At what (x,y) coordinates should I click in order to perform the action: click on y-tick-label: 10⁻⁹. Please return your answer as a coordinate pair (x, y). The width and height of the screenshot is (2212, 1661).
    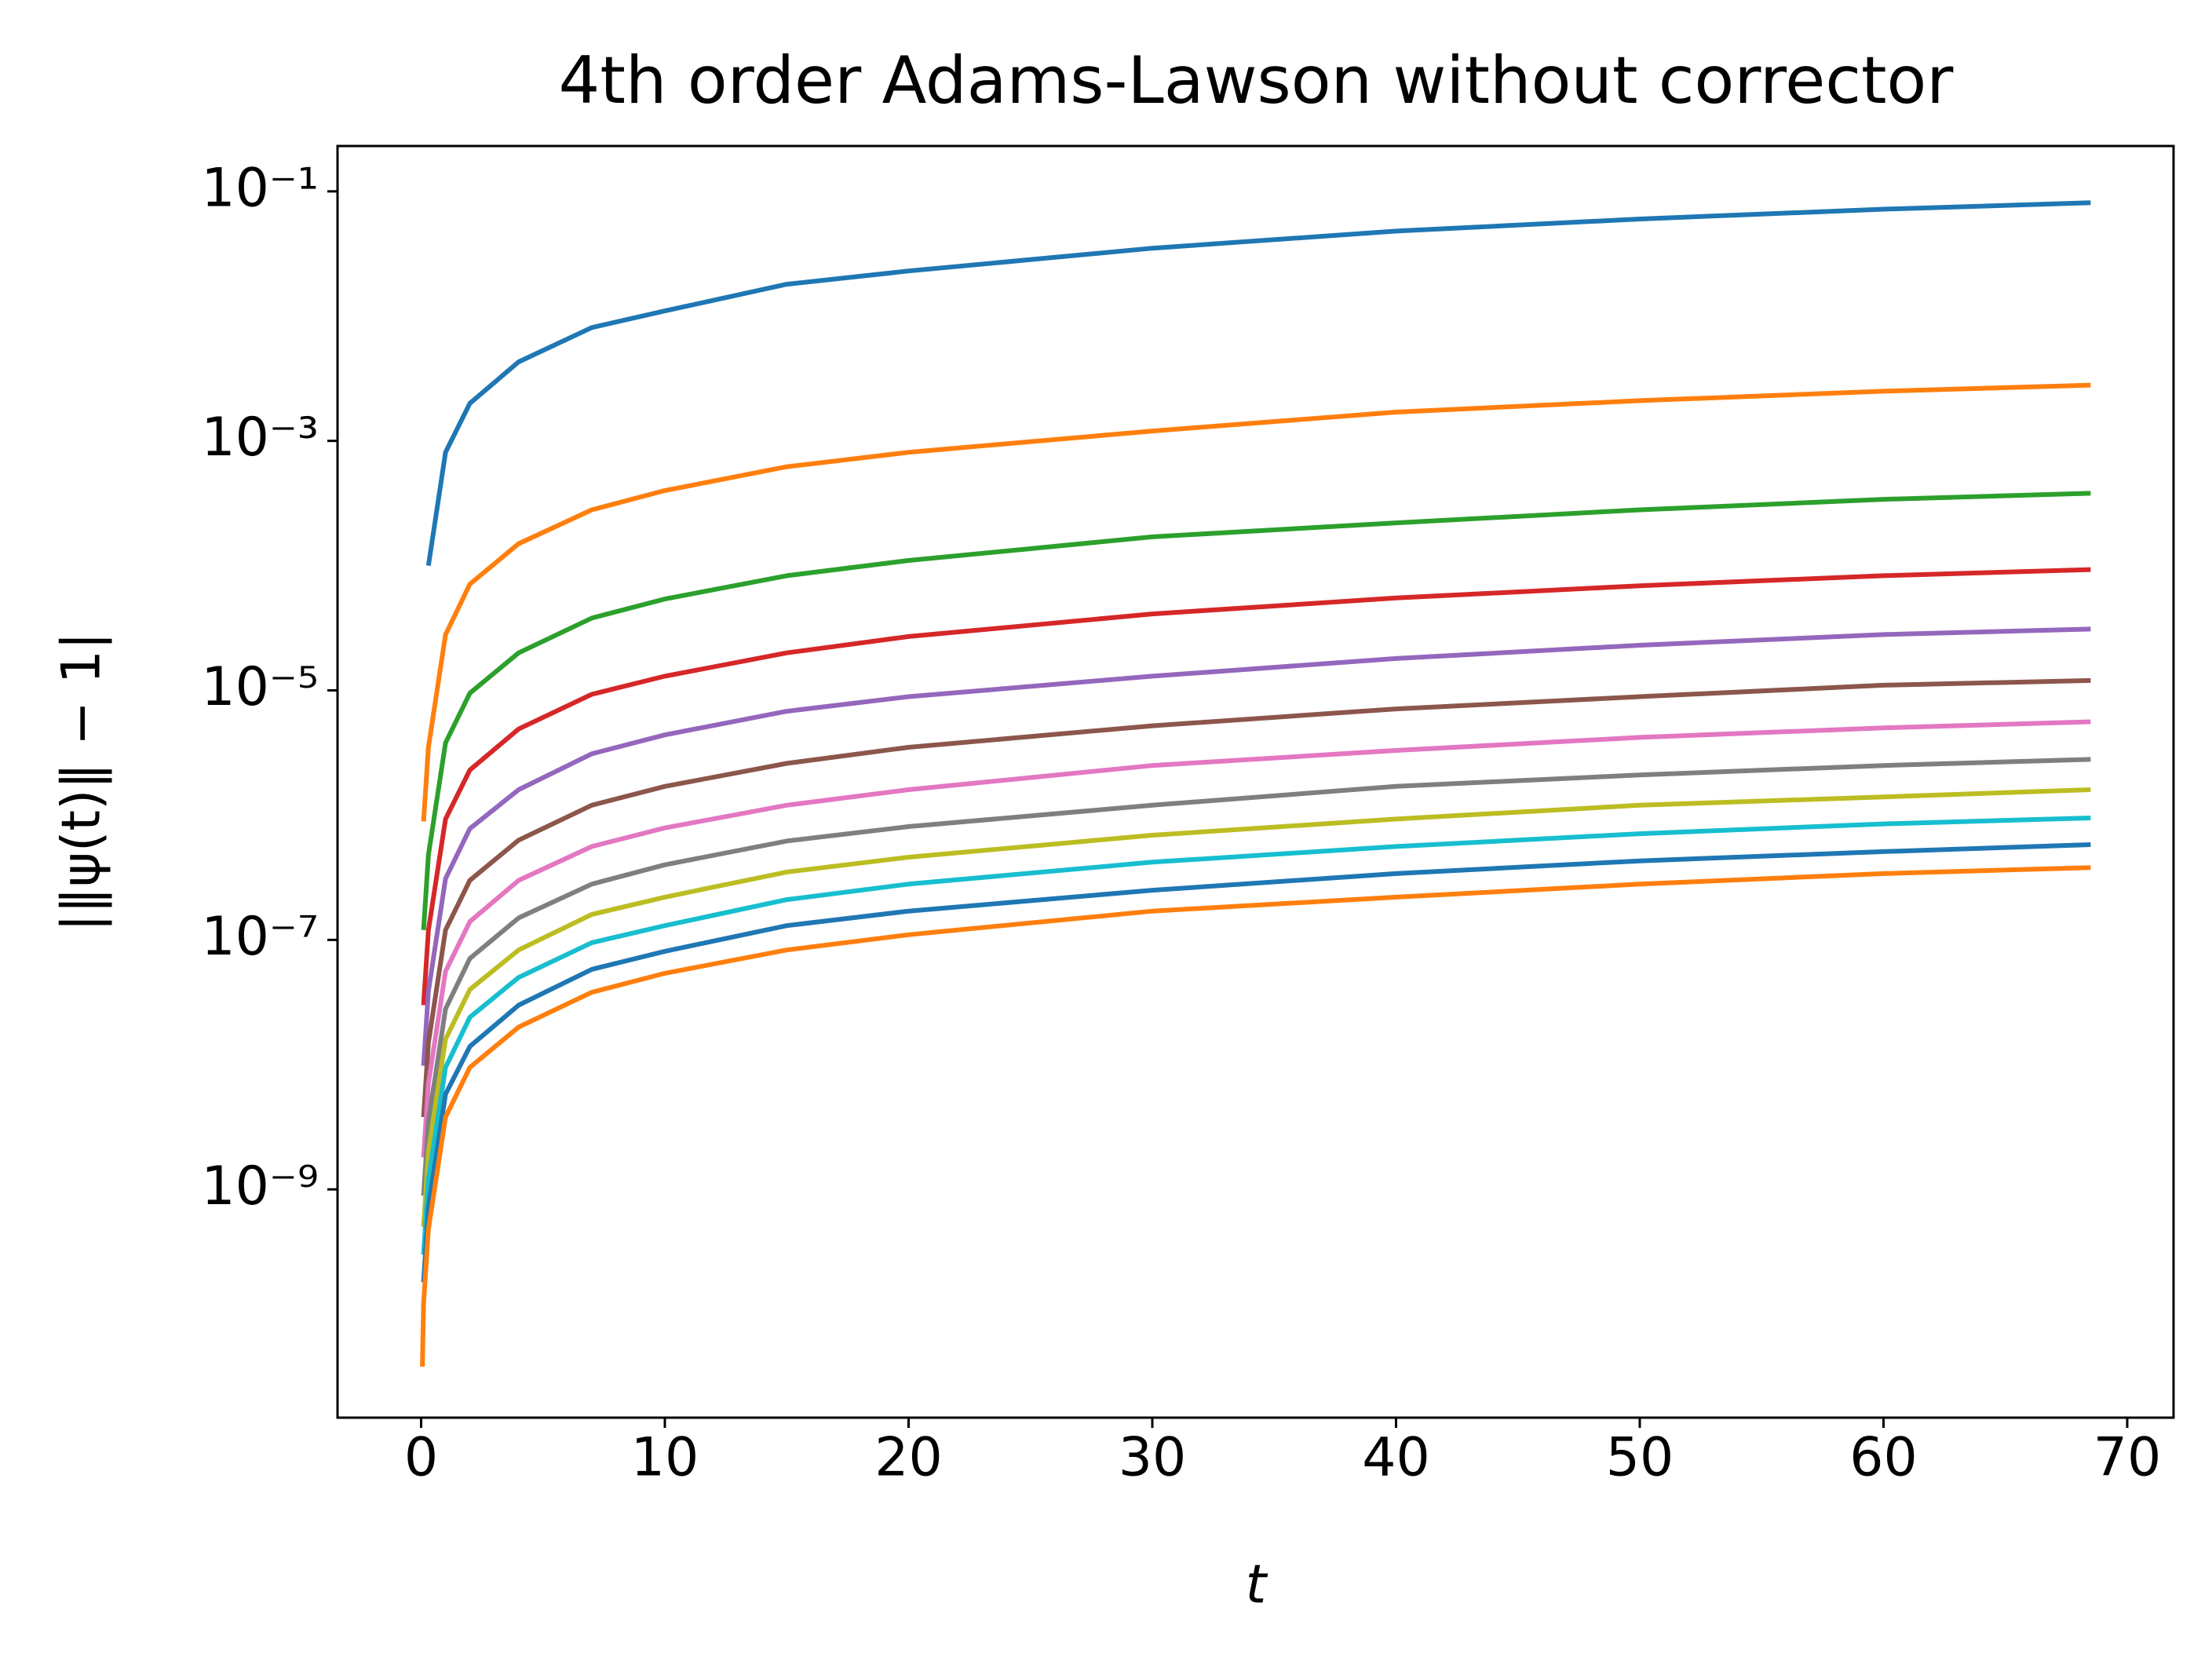
    Looking at the image, I should click on (260, 1186).